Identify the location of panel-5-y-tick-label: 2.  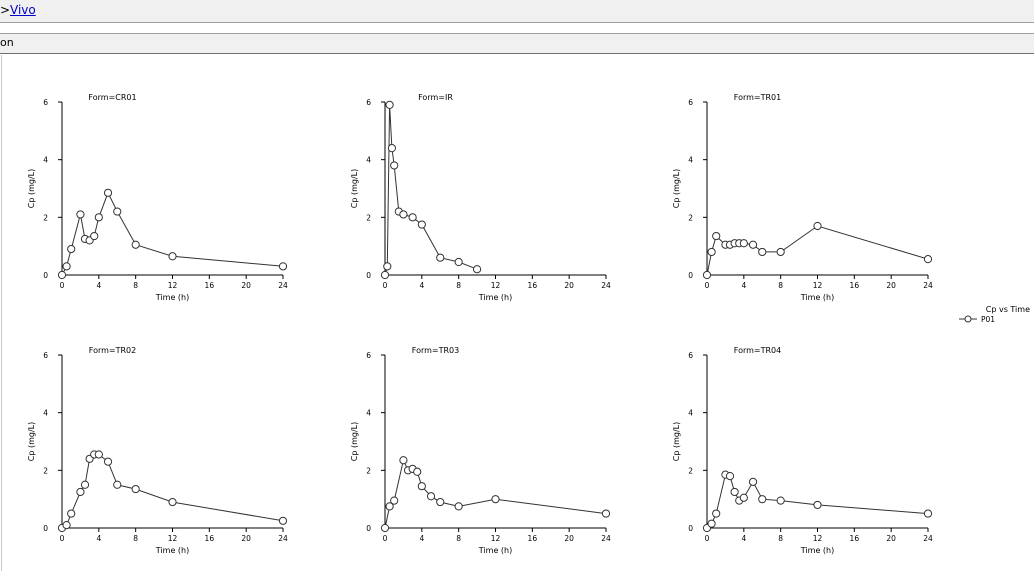
(368, 470).